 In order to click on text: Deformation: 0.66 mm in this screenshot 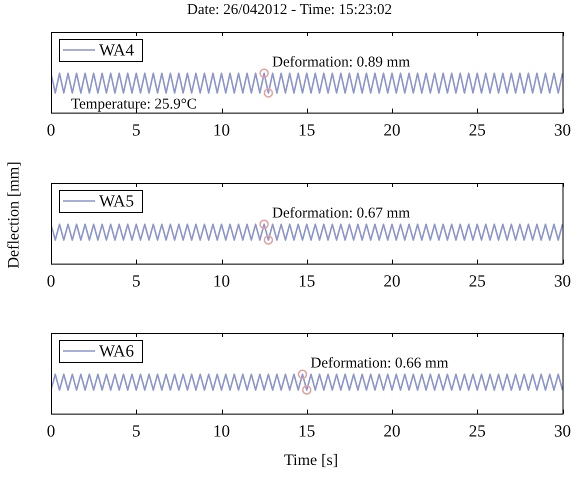, I will do `click(379, 363)`.